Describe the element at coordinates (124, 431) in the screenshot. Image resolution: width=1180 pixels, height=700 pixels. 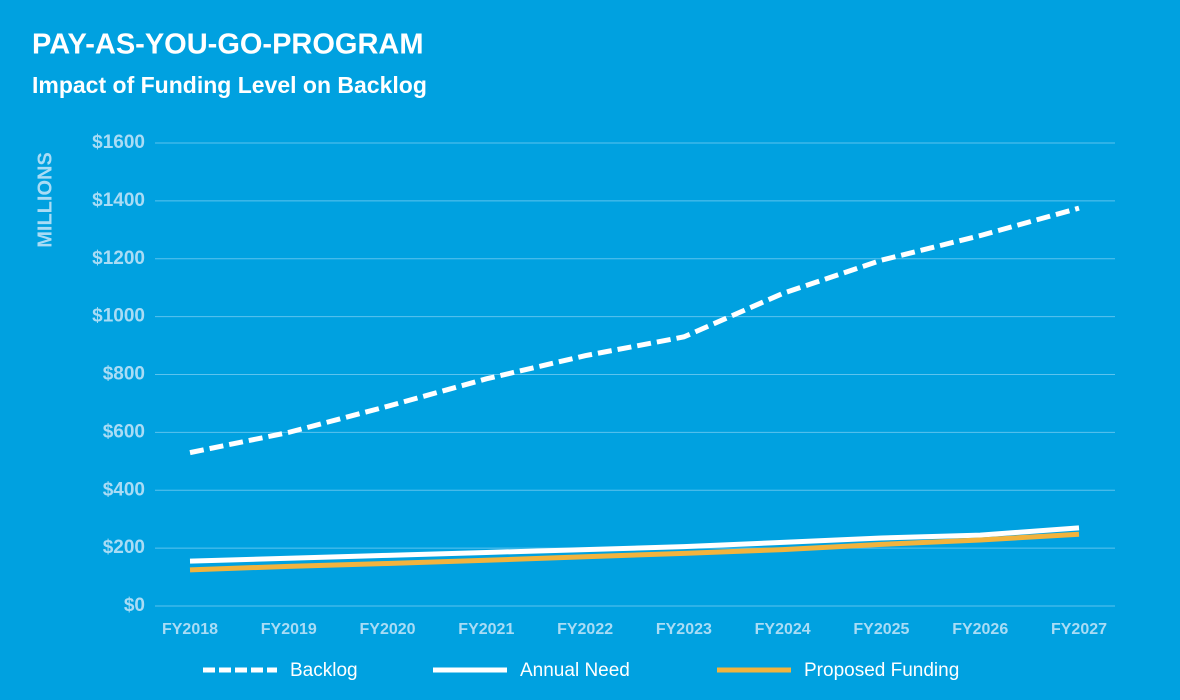
I see `y-tick-label: $600` at that location.